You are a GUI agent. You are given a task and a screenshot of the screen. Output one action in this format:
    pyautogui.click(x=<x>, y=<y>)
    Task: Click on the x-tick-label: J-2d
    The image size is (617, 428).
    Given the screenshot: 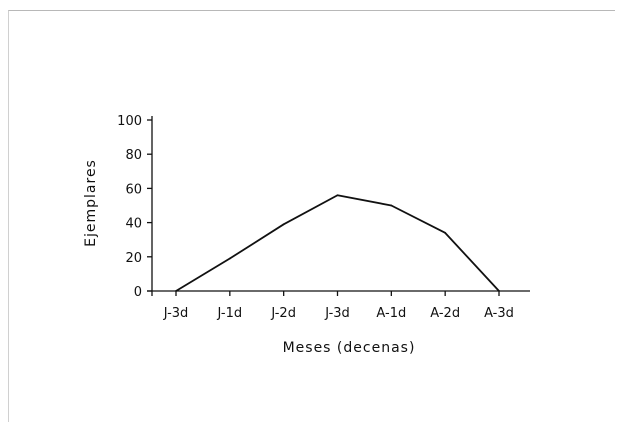 What is the action you would take?
    pyautogui.click(x=283, y=313)
    